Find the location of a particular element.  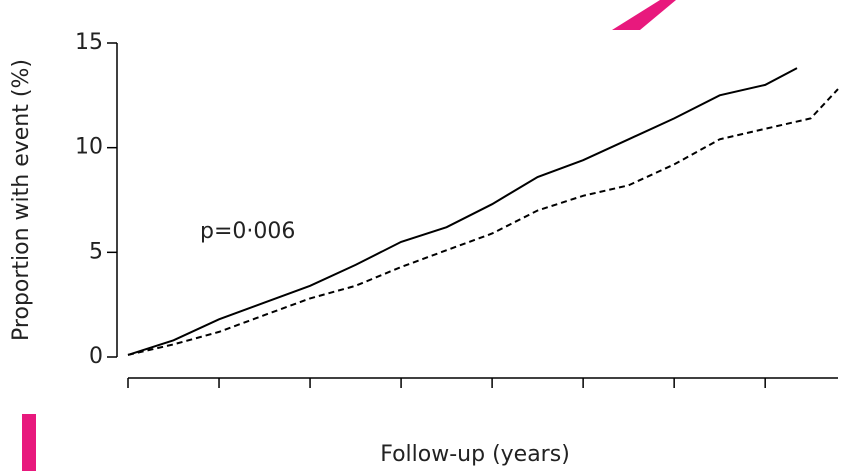

y-tick-label: 15 is located at coordinates (89, 42).